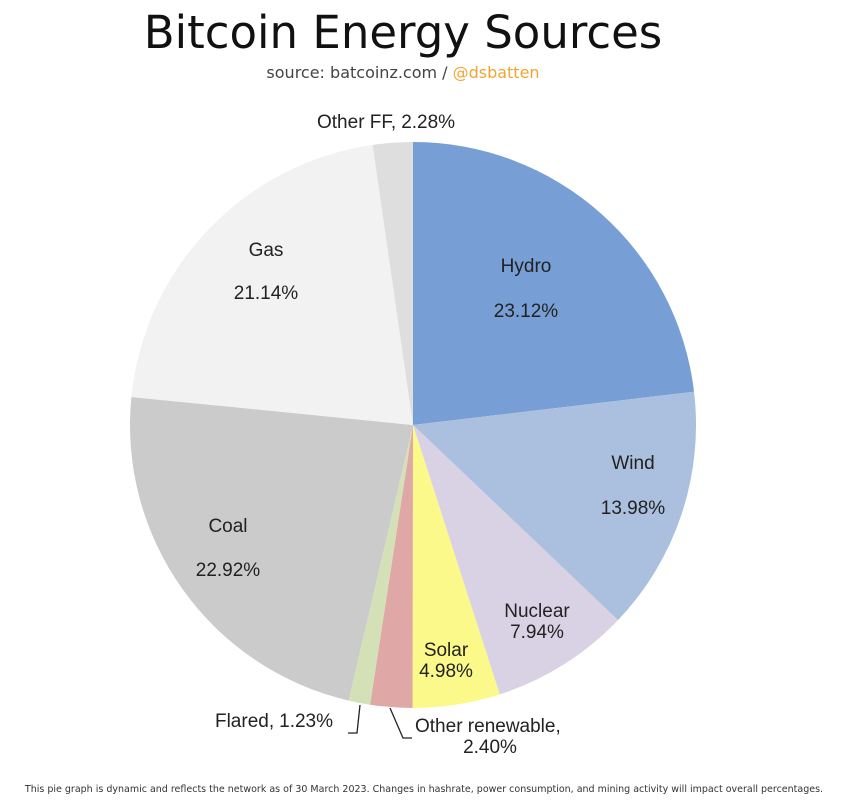  What do you see at coordinates (526, 266) in the screenshot?
I see `slice-label: Hydro` at bounding box center [526, 266].